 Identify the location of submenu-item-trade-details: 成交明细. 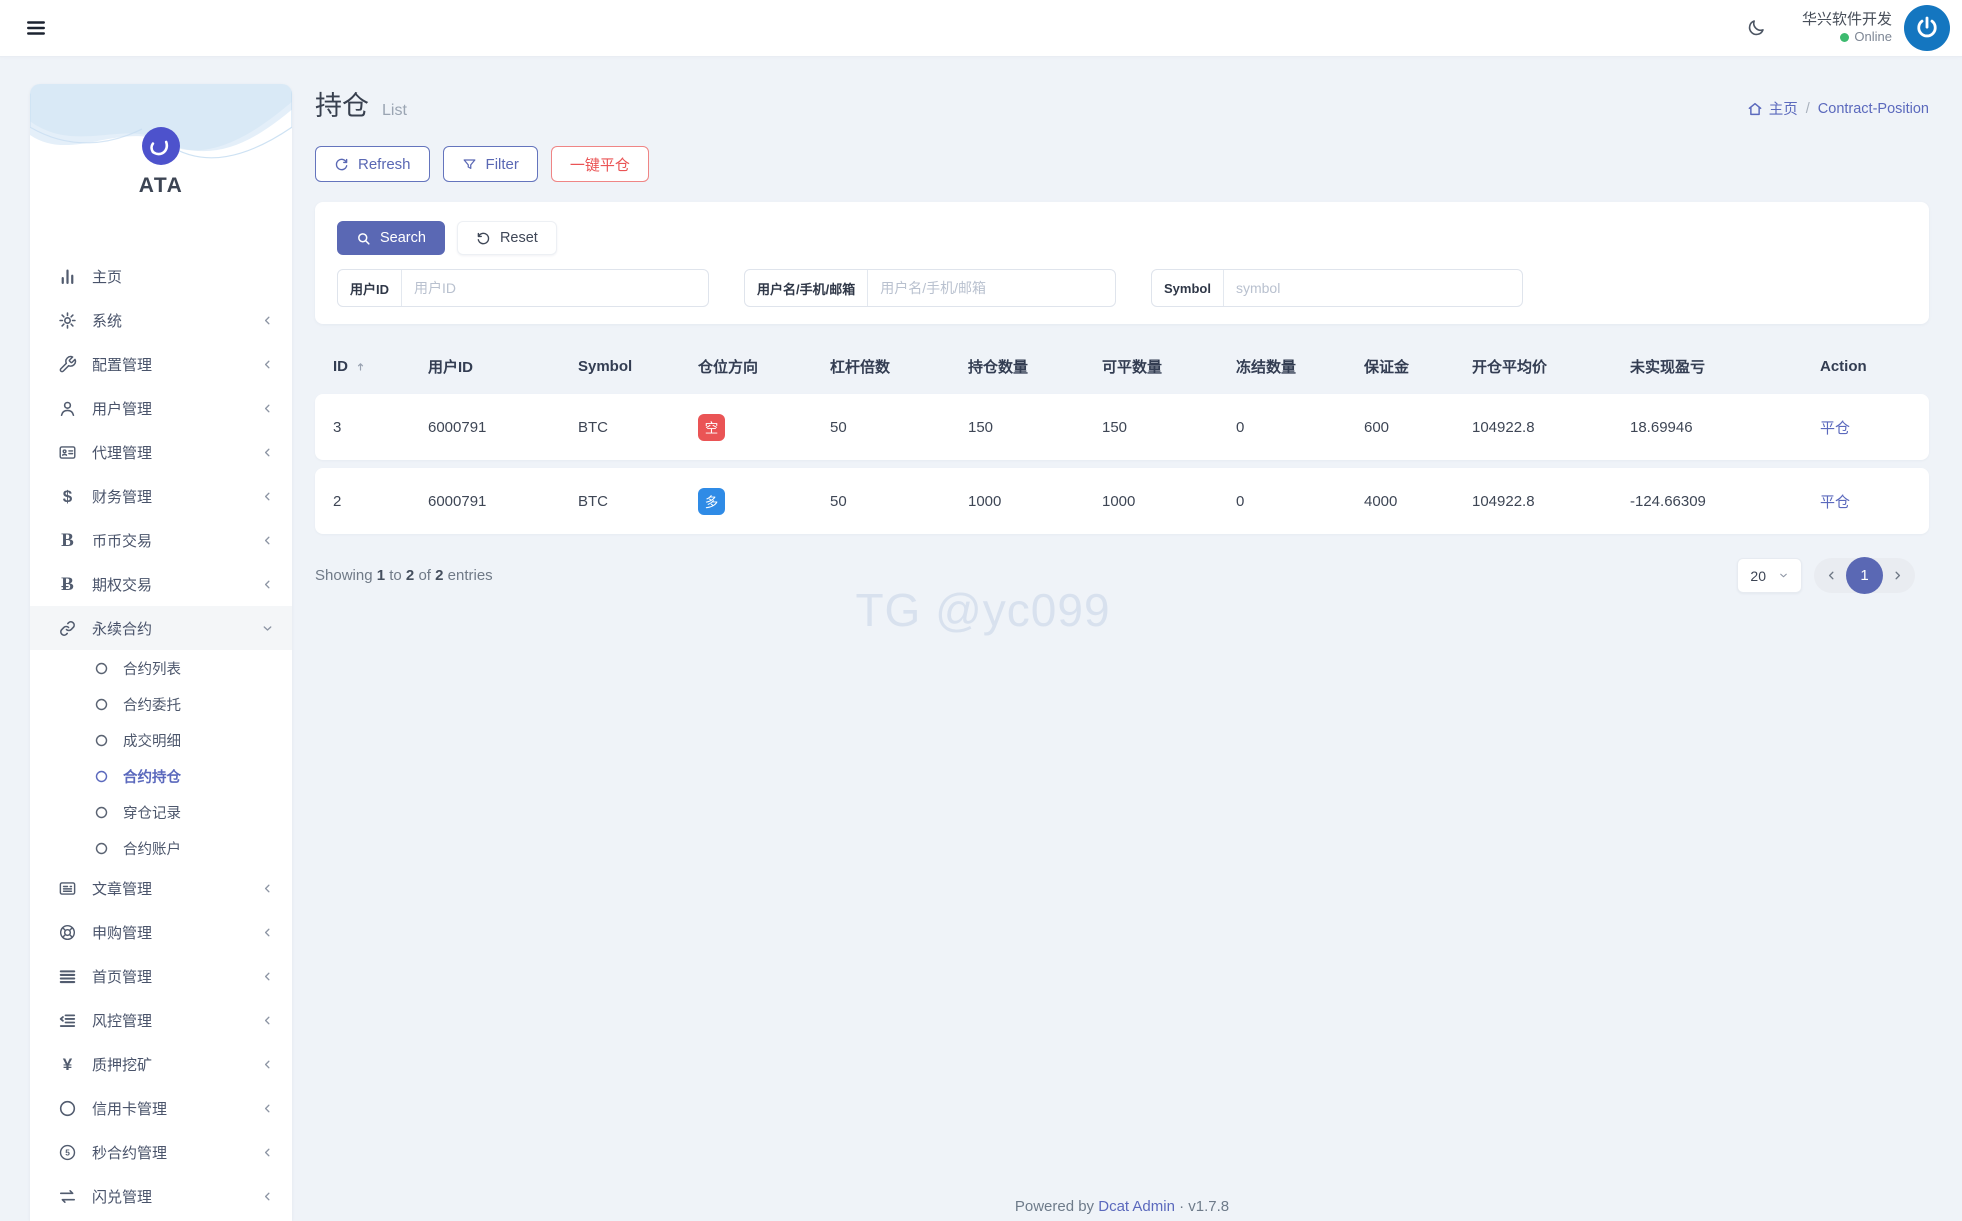
(161, 740).